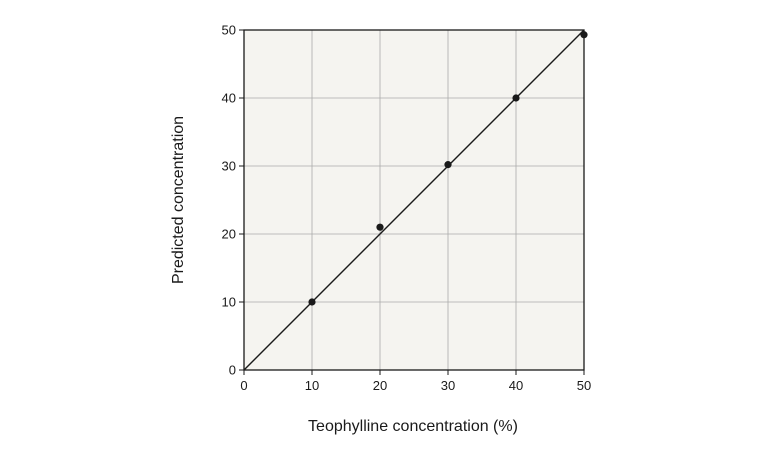  Describe the element at coordinates (584, 385) in the screenshot. I see `x-tick-label: 50` at that location.